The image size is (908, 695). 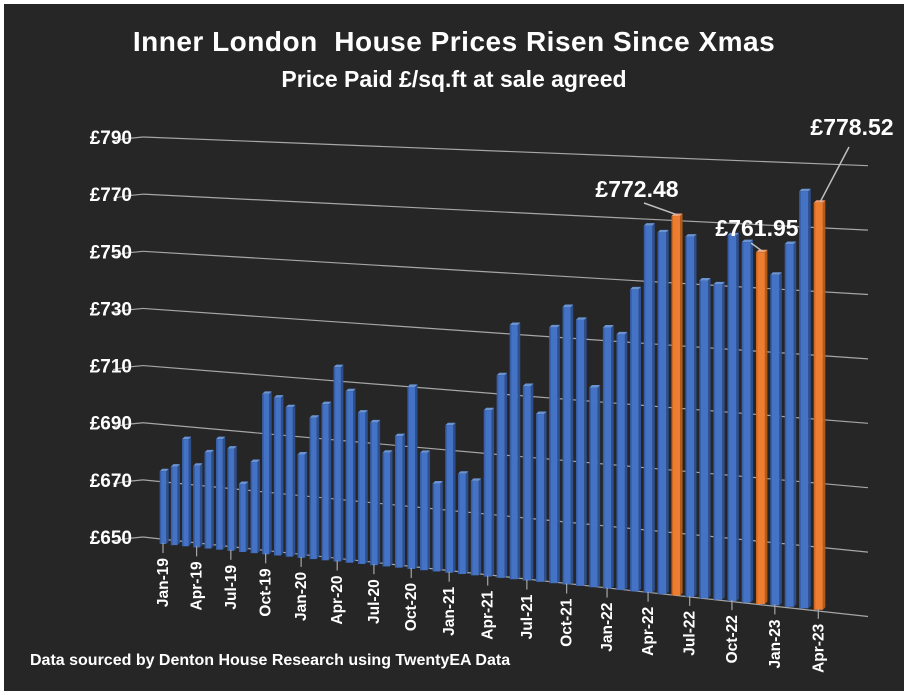 I want to click on x-axis-label-Jul-21: Jul-21, so click(x=527, y=616).